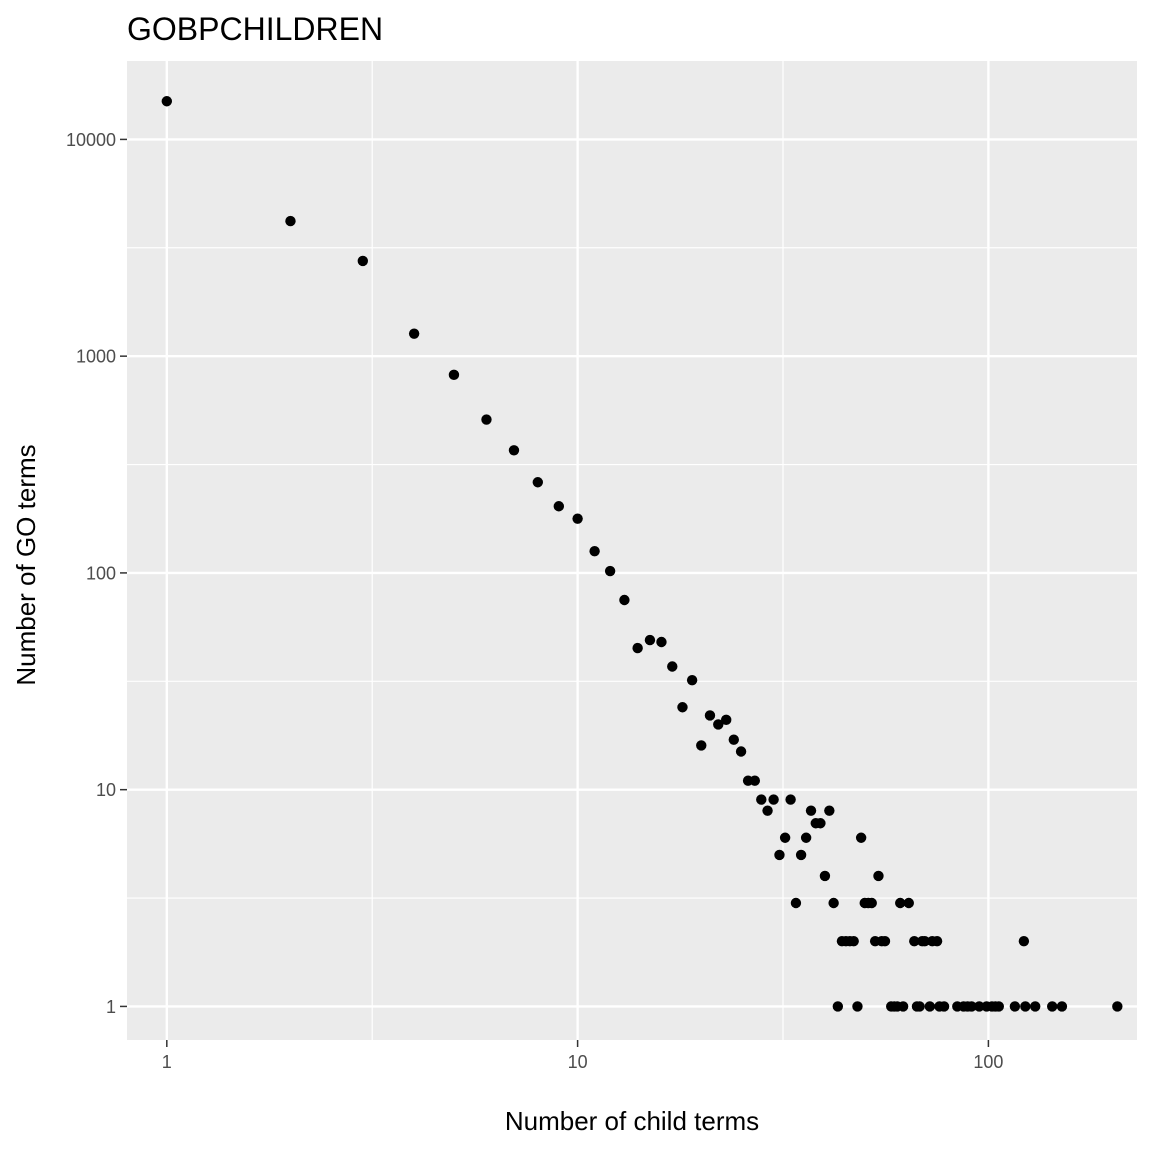 This screenshot has width=1152, height=1152. I want to click on x-tick-label: 100, so click(988, 1062).